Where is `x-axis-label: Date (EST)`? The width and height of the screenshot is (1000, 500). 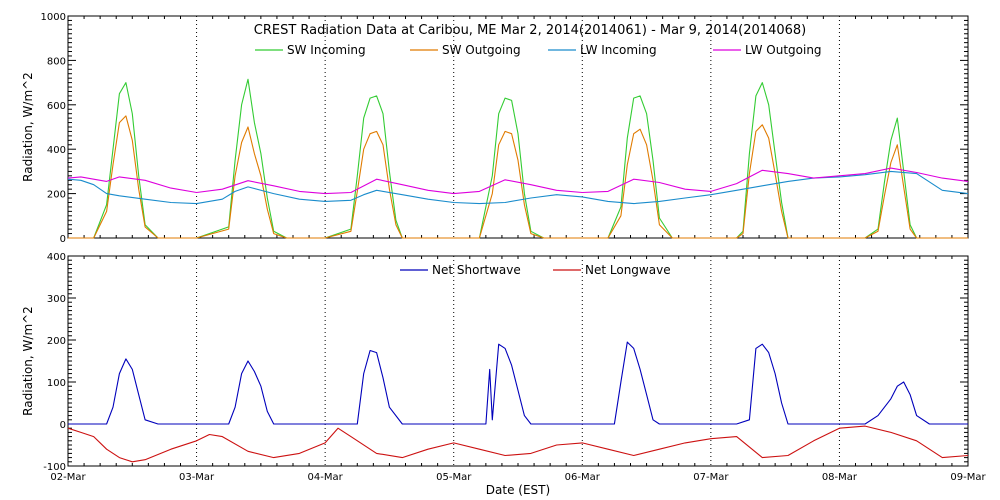 x-axis-label: Date (EST) is located at coordinates (518, 490).